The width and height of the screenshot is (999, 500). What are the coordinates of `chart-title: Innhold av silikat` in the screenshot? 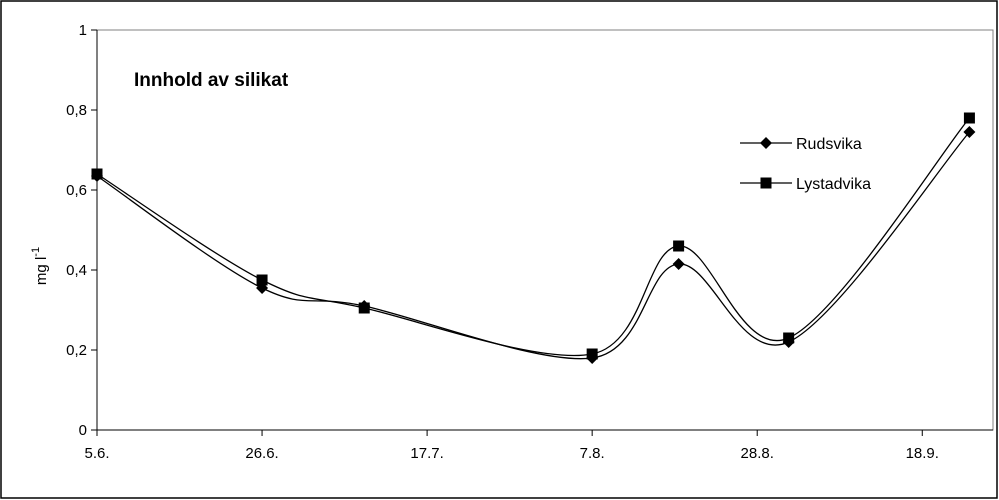 It's located at (211, 80).